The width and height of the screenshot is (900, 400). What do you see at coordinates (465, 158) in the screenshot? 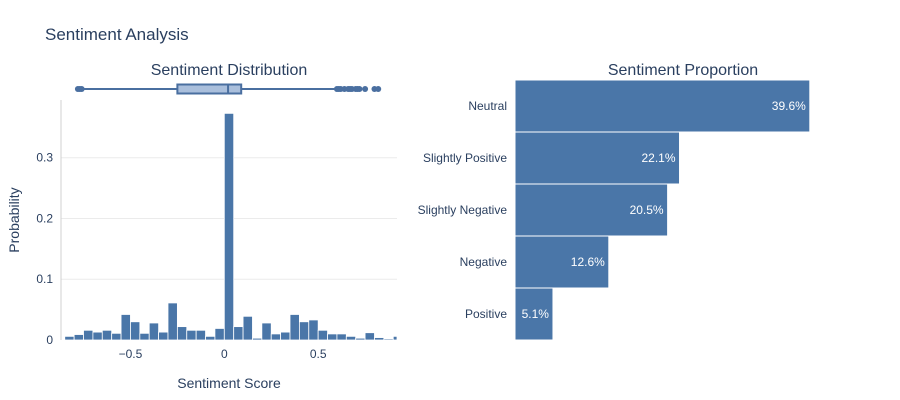
I see `category-label: Slightly Positive` at bounding box center [465, 158].